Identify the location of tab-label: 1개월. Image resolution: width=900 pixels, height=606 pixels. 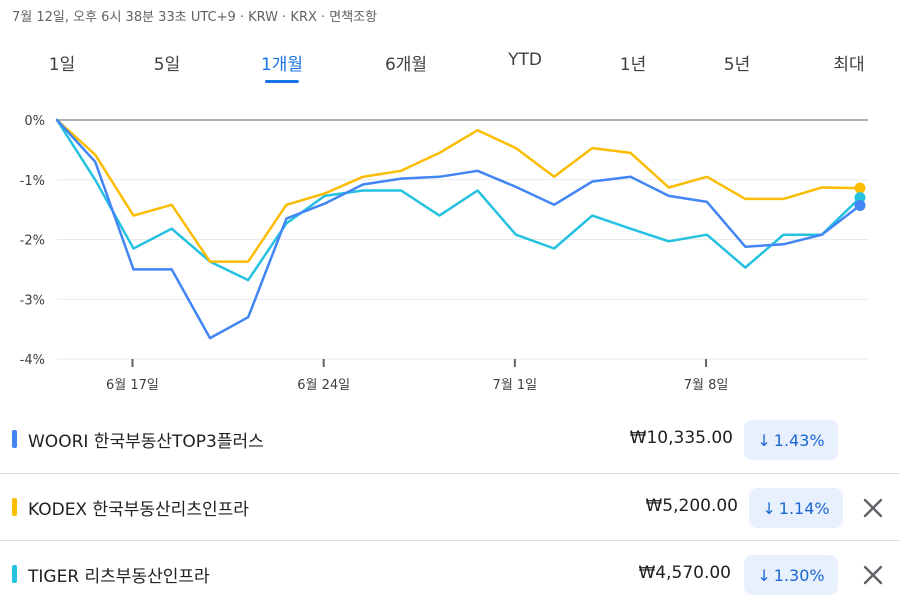
(282, 65).